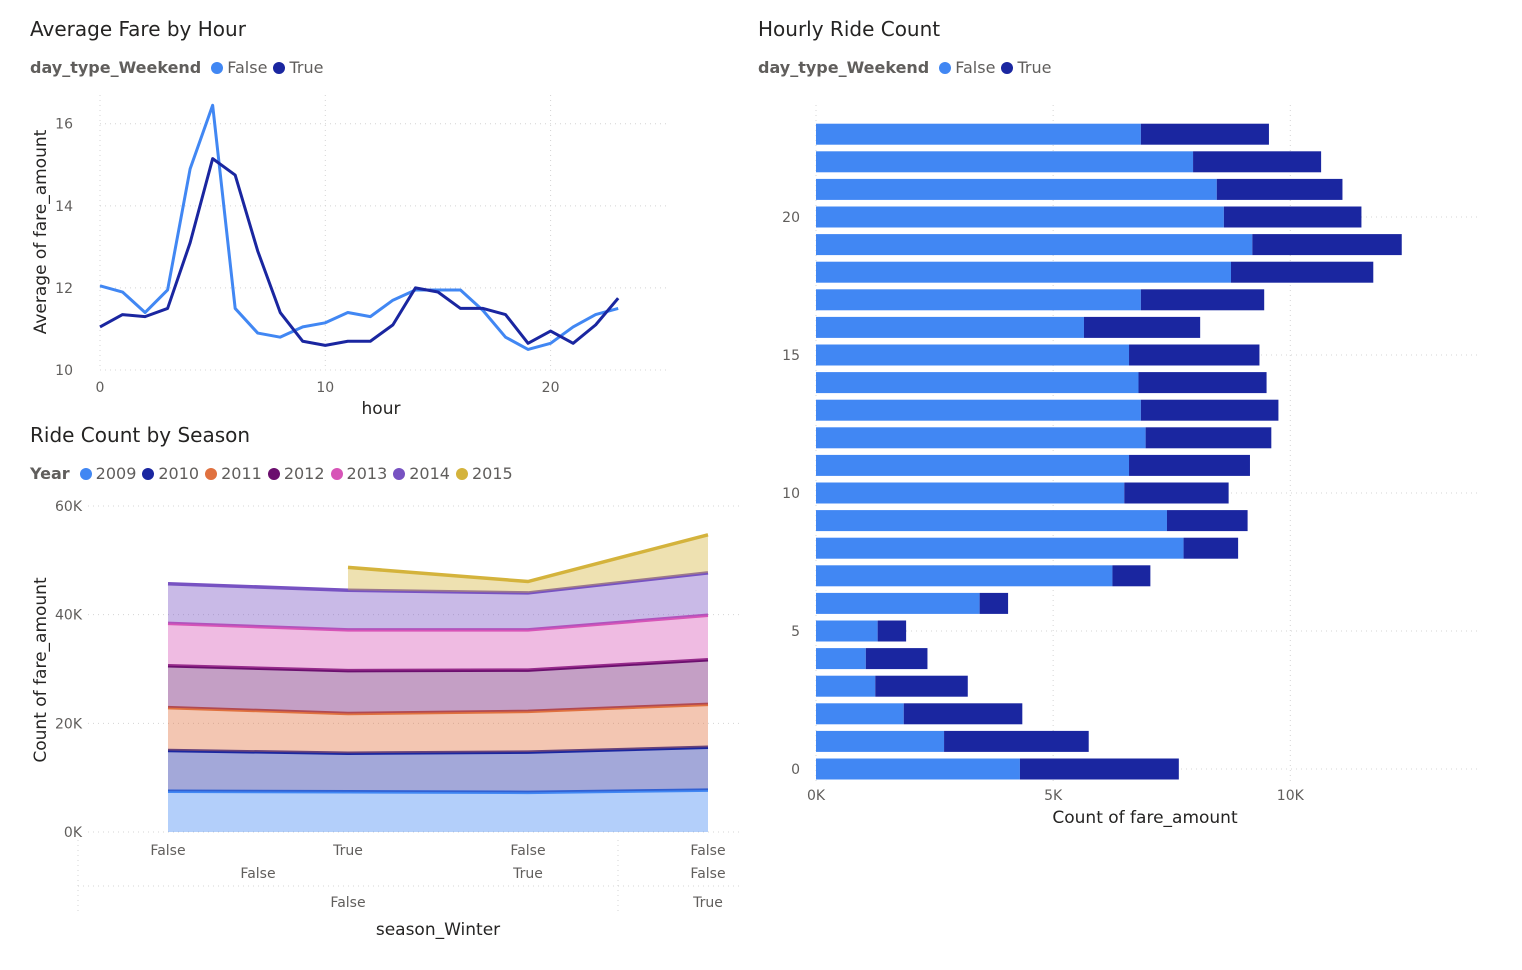 This screenshot has height=970, width=1522. Describe the element at coordinates (438, 583) in the screenshot. I see `series-line-2014` at that location.